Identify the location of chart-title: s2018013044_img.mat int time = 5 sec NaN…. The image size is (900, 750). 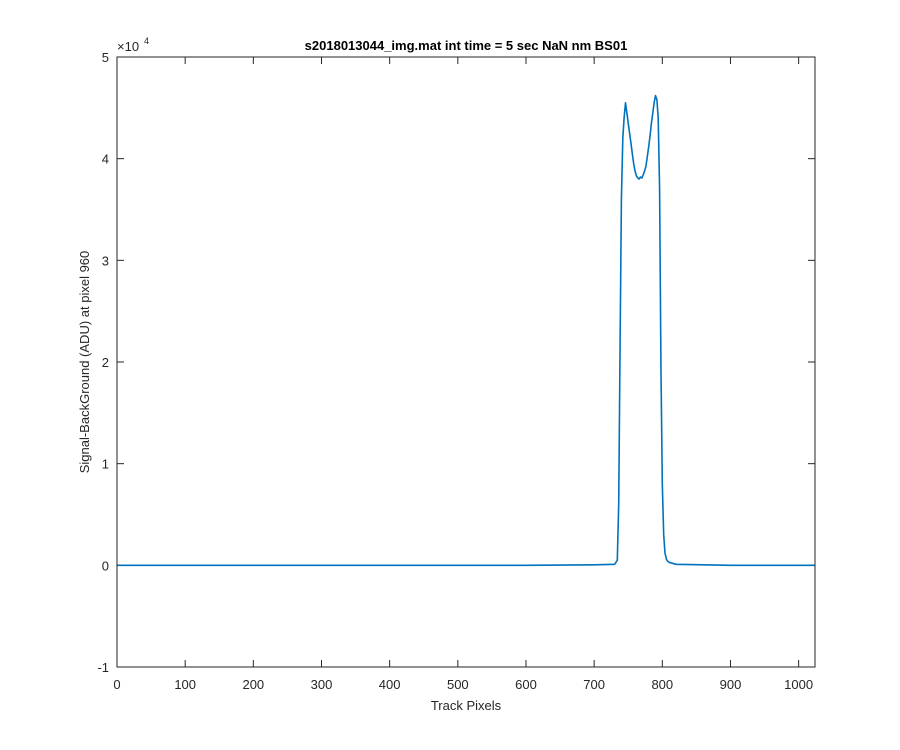
(466, 45).